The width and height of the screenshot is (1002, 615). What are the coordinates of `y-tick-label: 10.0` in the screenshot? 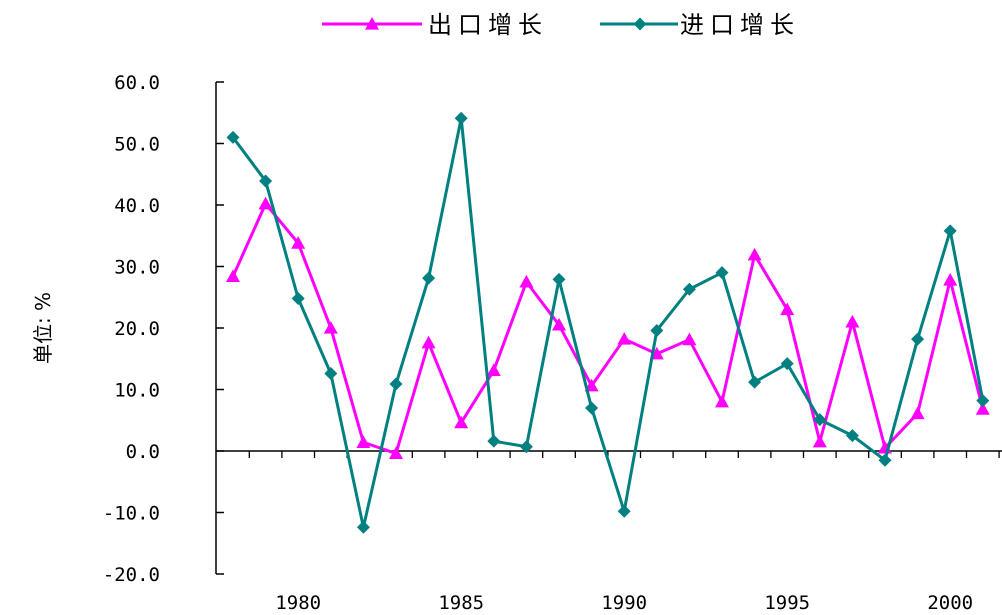 It's located at (137, 391).